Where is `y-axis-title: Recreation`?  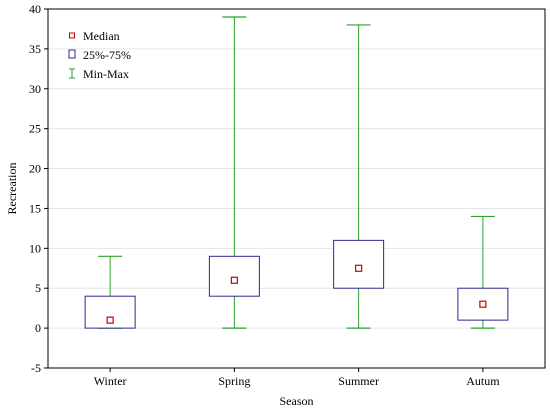
y-axis-title: Recreation is located at coordinates (12, 189).